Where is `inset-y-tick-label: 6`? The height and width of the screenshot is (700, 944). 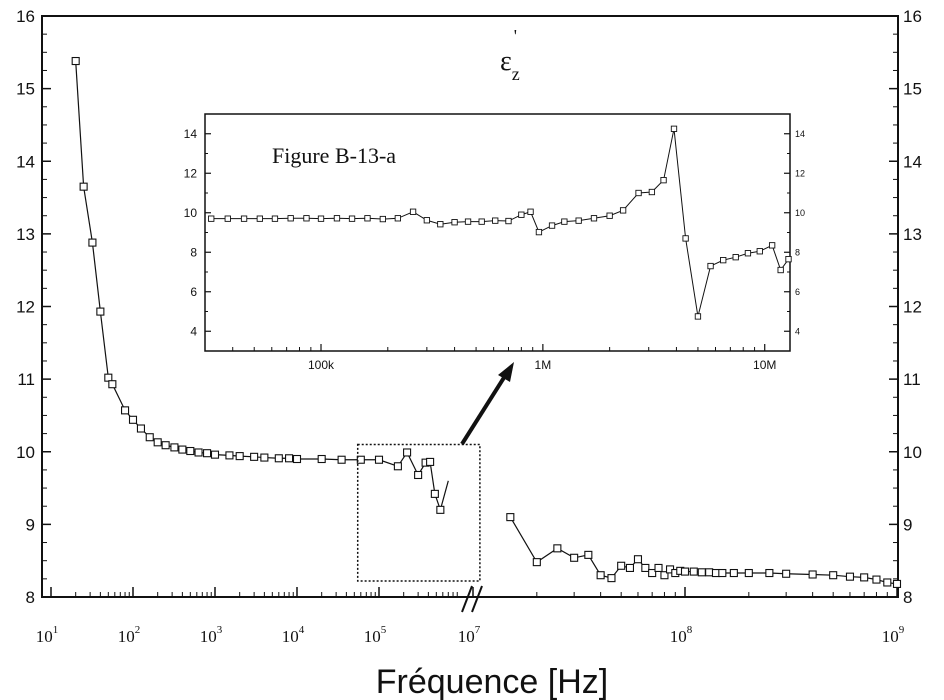
inset-y-tick-label: 6 is located at coordinates (193, 292).